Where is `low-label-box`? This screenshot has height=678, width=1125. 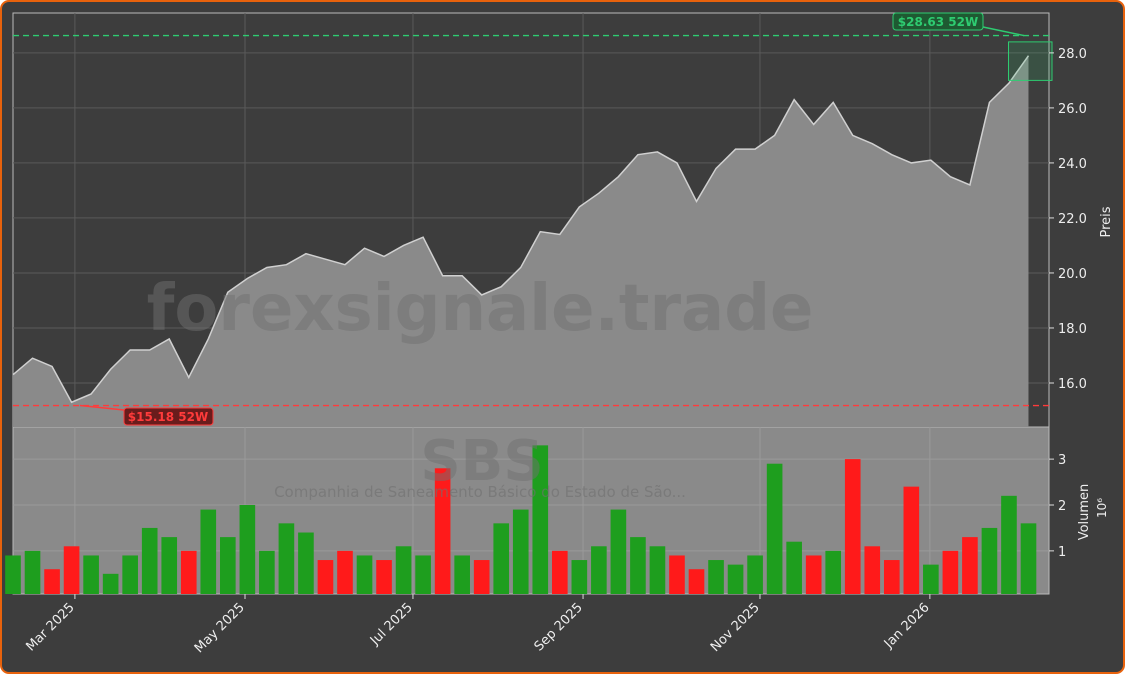
low-label-box is located at coordinates (168, 416).